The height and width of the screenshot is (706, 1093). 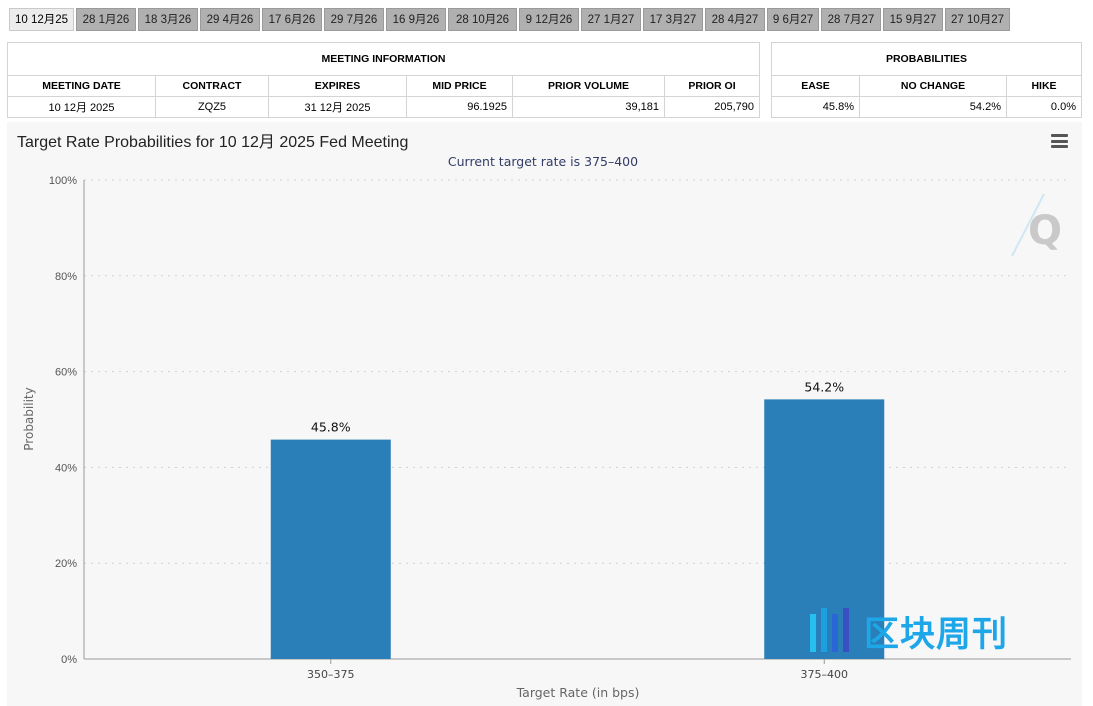 I want to click on x-tick-label: 350–375, so click(x=331, y=674).